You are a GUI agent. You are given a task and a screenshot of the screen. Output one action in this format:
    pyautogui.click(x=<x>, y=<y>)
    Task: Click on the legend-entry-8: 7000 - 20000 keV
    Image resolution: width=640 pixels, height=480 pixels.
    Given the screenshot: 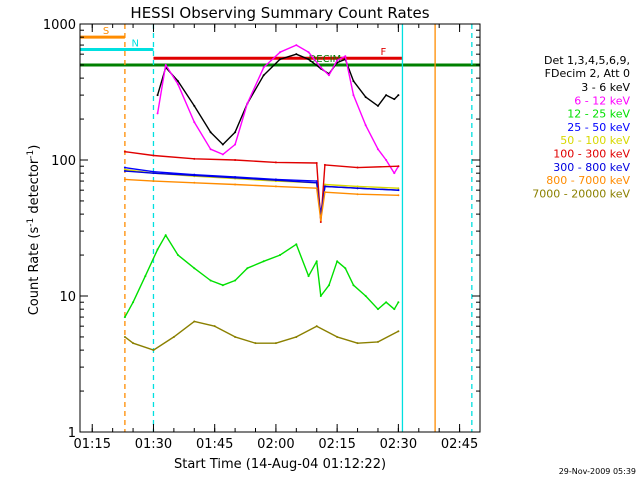 What is the action you would take?
    pyautogui.click(x=581, y=193)
    